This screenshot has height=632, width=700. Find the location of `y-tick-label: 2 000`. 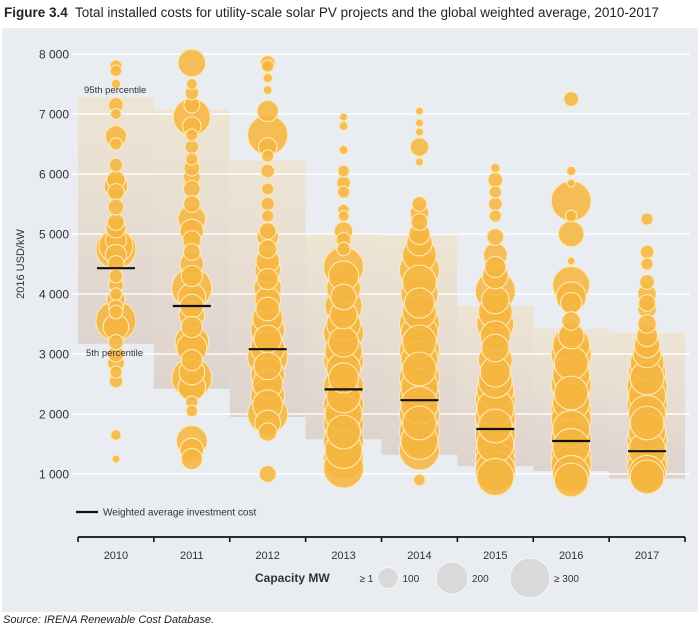

y-tick-label: 2 000 is located at coordinates (54, 415).